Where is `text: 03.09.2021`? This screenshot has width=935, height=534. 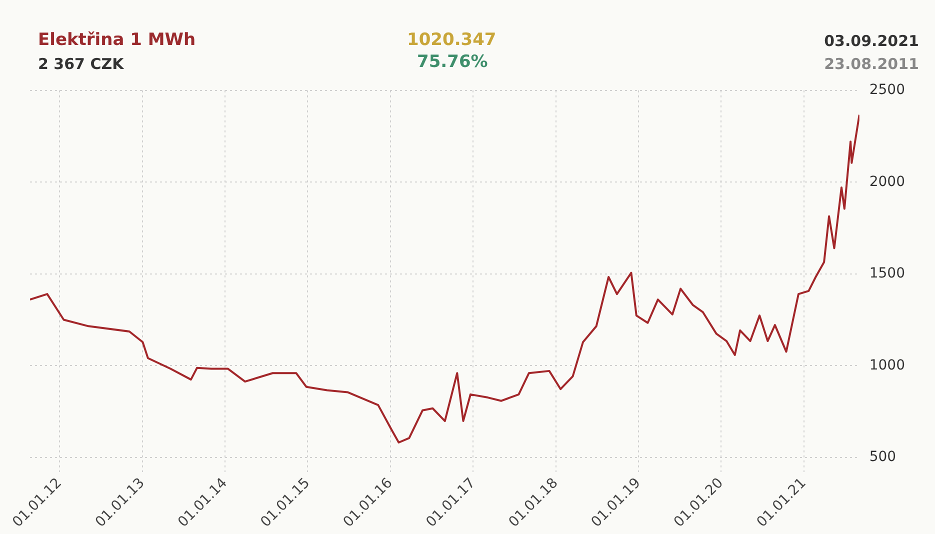 text: 03.09.2021 is located at coordinates (871, 41).